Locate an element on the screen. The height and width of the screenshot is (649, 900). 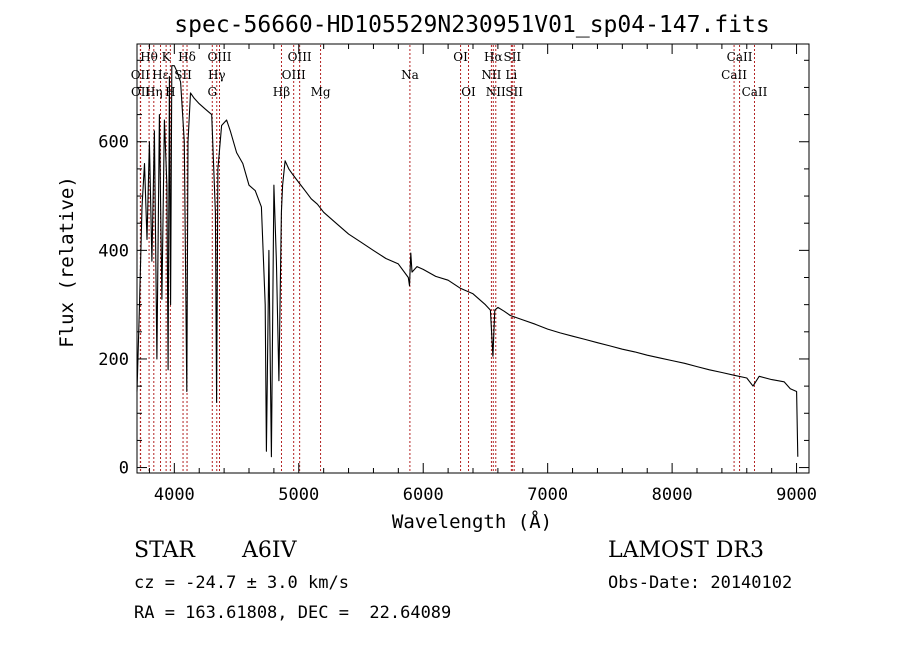
line-label-15: Mg is located at coordinates (321, 92).